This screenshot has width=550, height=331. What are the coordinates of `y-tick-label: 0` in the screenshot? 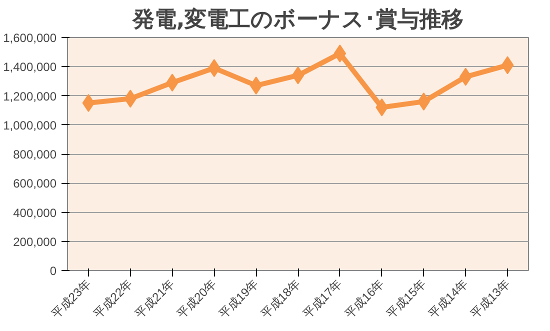 It's located at (53, 271).